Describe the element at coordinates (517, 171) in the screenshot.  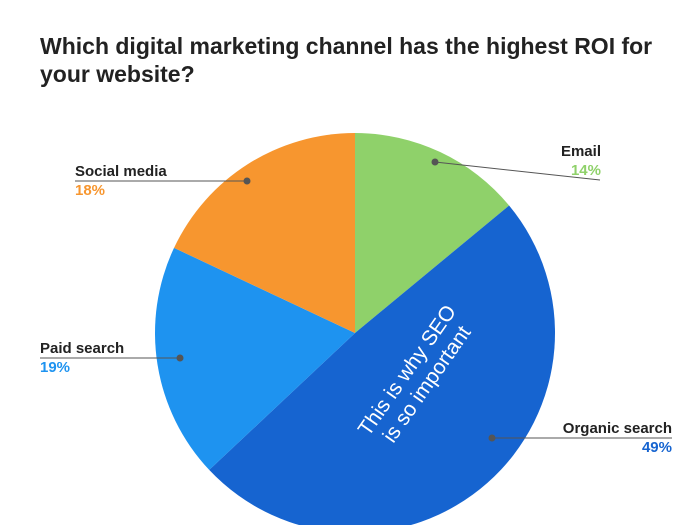
I see `leader-line` at that location.